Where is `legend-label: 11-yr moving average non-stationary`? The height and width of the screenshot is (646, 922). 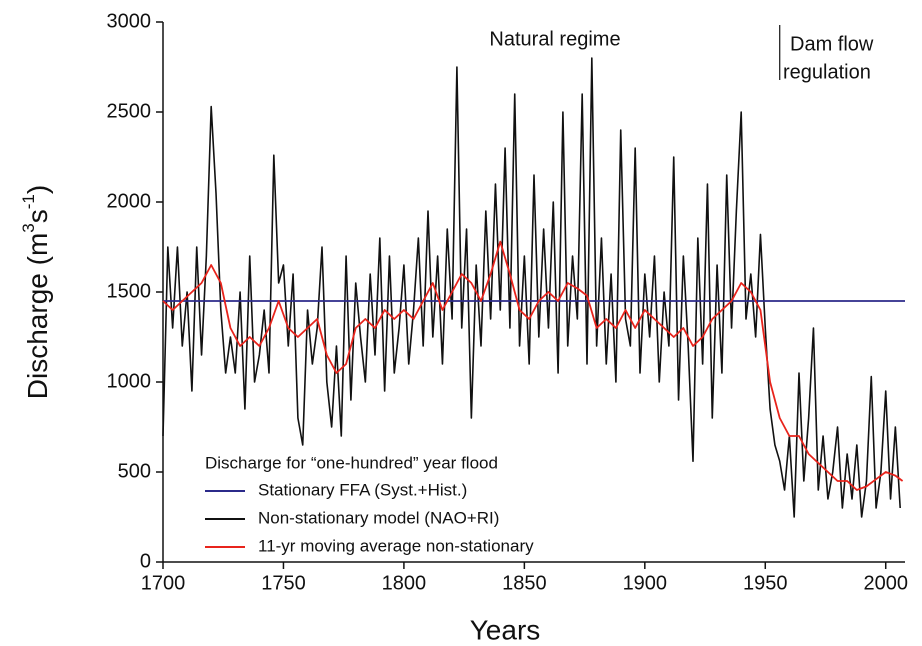
legend-label: 11-yr moving average non-stationary is located at coordinates (396, 545).